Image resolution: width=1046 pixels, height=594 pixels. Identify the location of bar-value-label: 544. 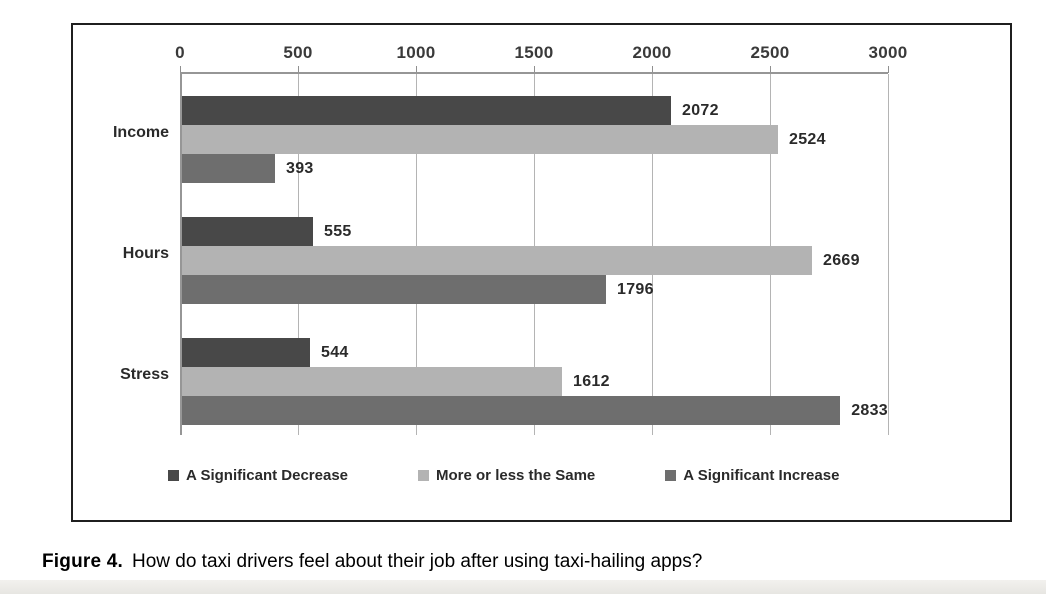
(335, 352).